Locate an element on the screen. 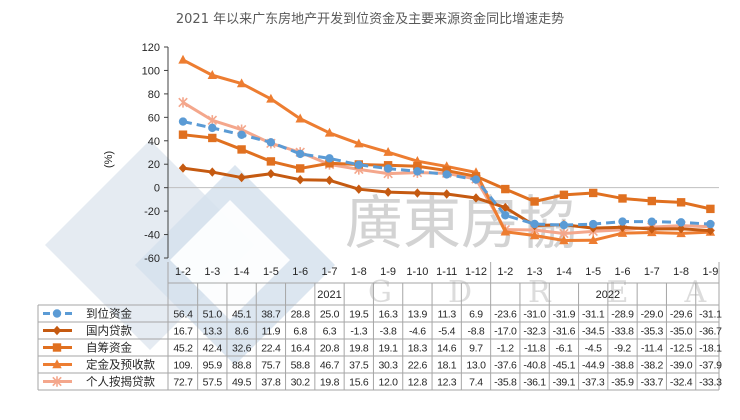 This screenshot has height=420, width=740. y-tick-label: 60 is located at coordinates (154, 118).